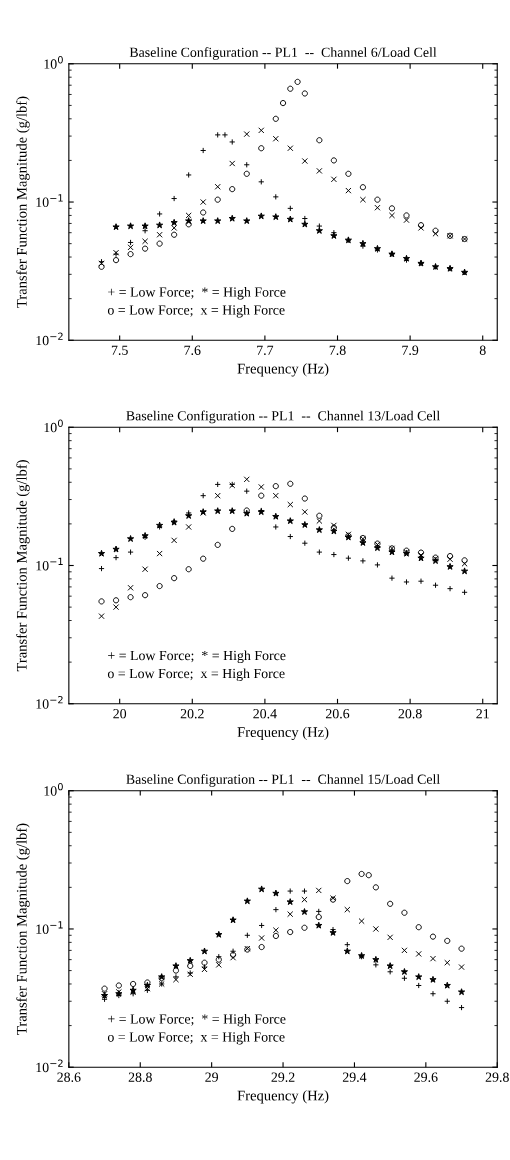 The image size is (510, 1160). Describe the element at coordinates (283, 1077) in the screenshot. I see `x-tick-label: 29.2` at that location.